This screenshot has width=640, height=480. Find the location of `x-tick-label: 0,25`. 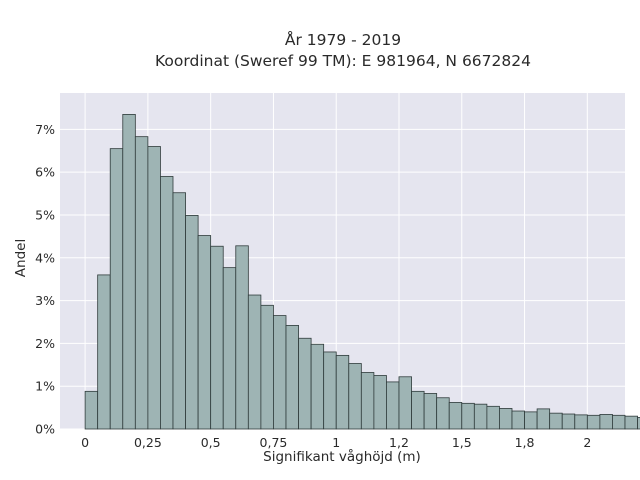

x-tick-label: 0,25 is located at coordinates (148, 442).